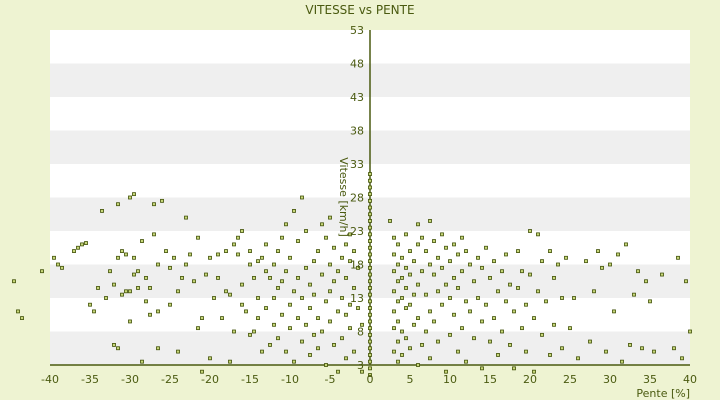 The width and height of the screenshot is (720, 400). I want to click on x-tick-label: 40, so click(690, 379).